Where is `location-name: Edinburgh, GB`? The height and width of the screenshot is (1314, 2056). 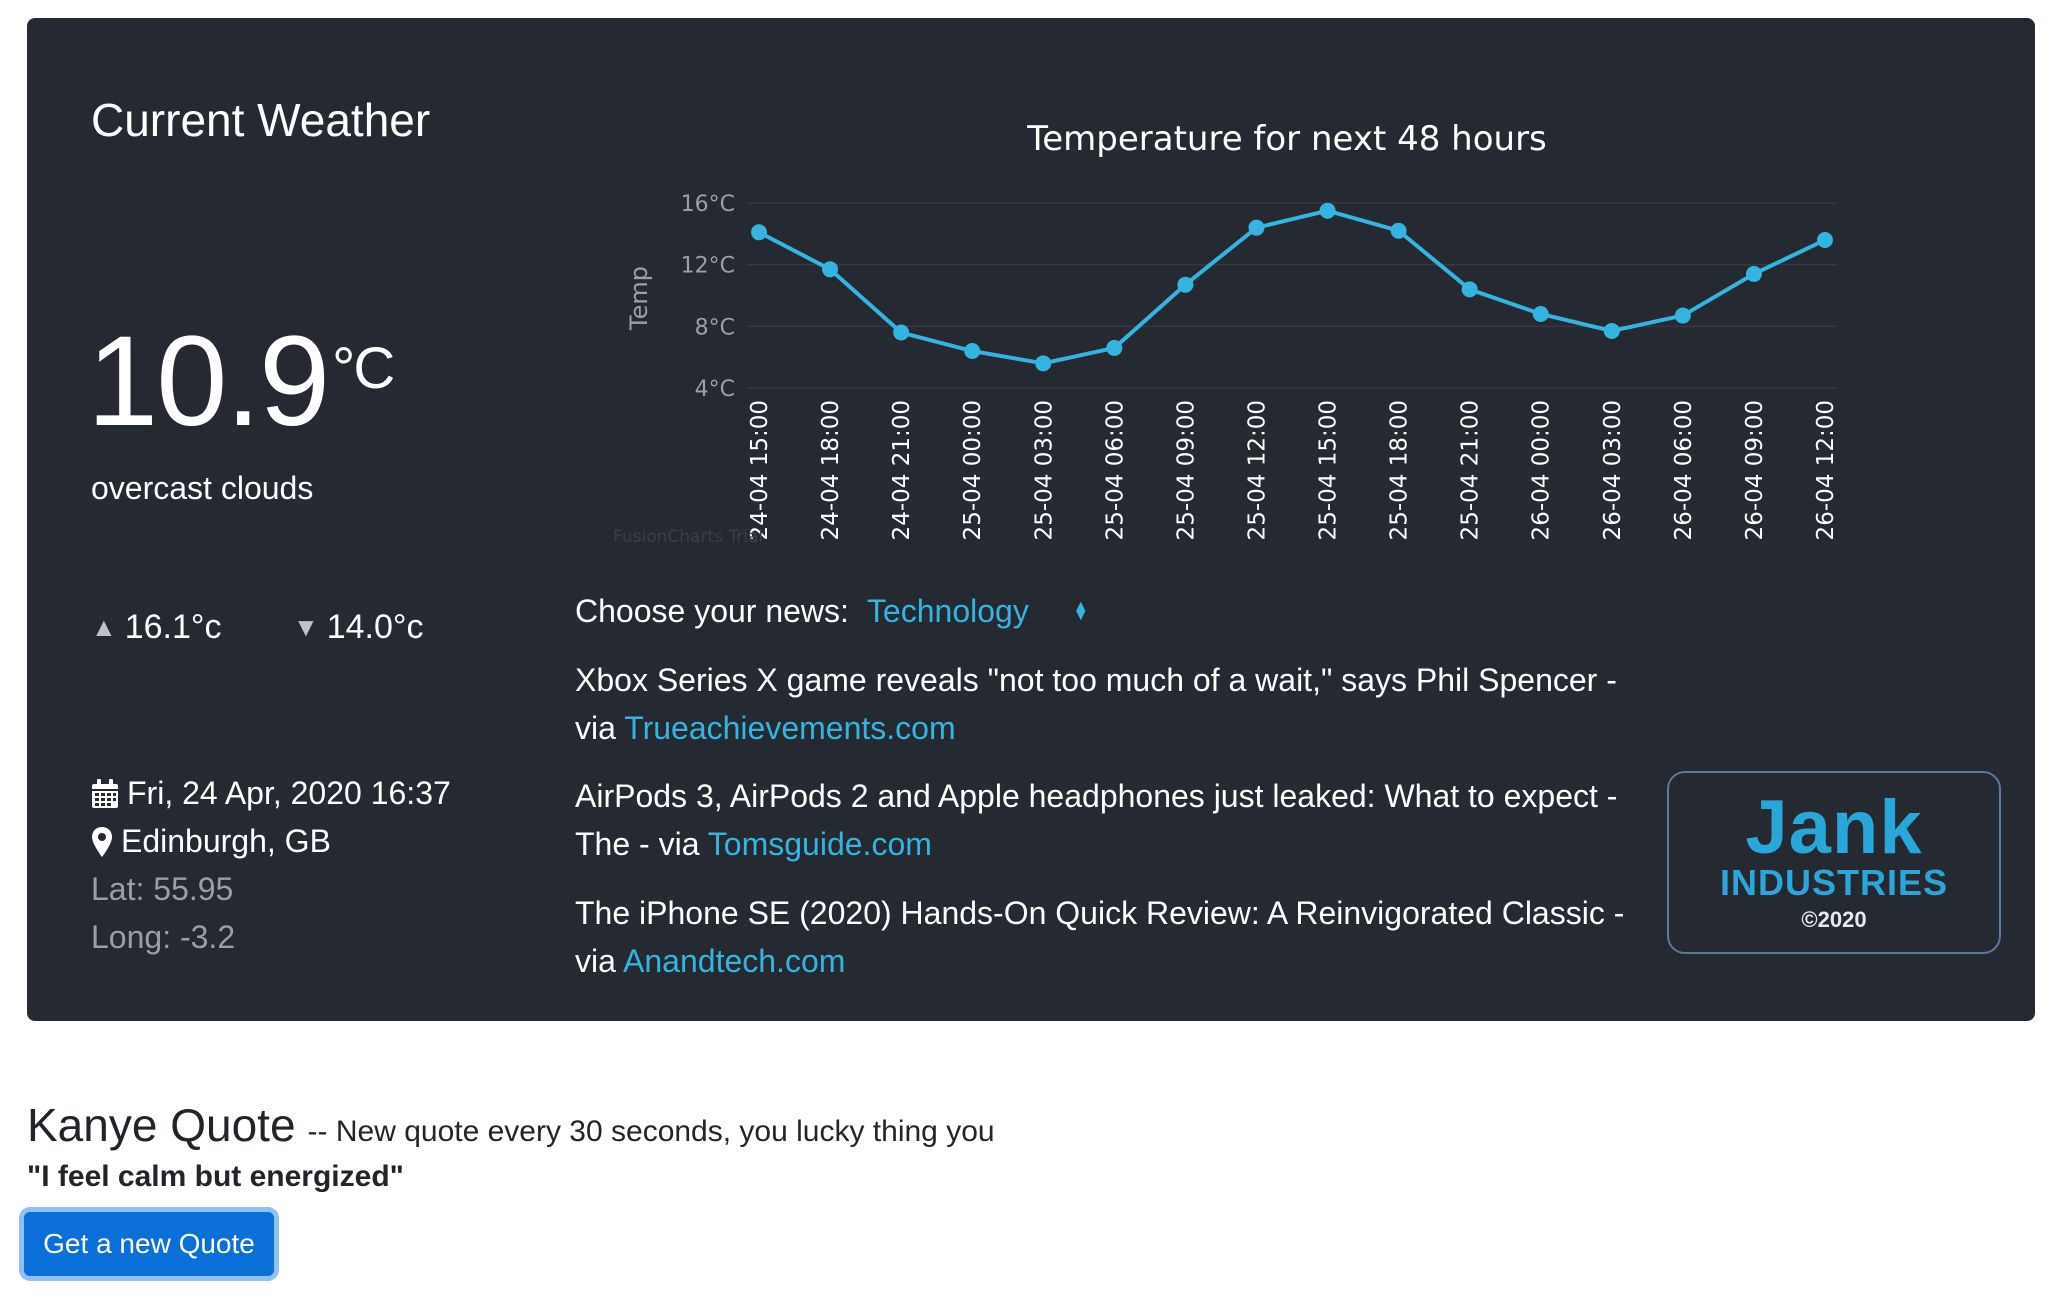 location-name: Edinburgh, GB is located at coordinates (226, 841).